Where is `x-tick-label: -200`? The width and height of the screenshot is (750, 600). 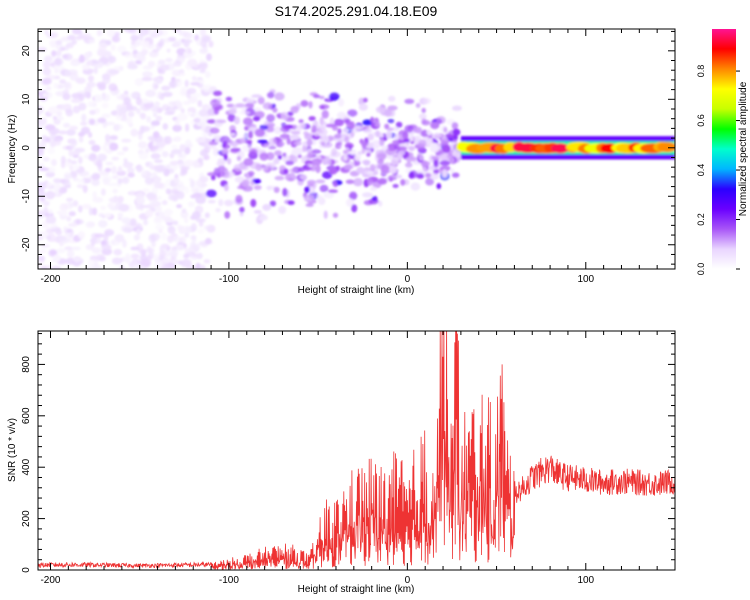 x-tick-label: -200 is located at coordinates (50, 279).